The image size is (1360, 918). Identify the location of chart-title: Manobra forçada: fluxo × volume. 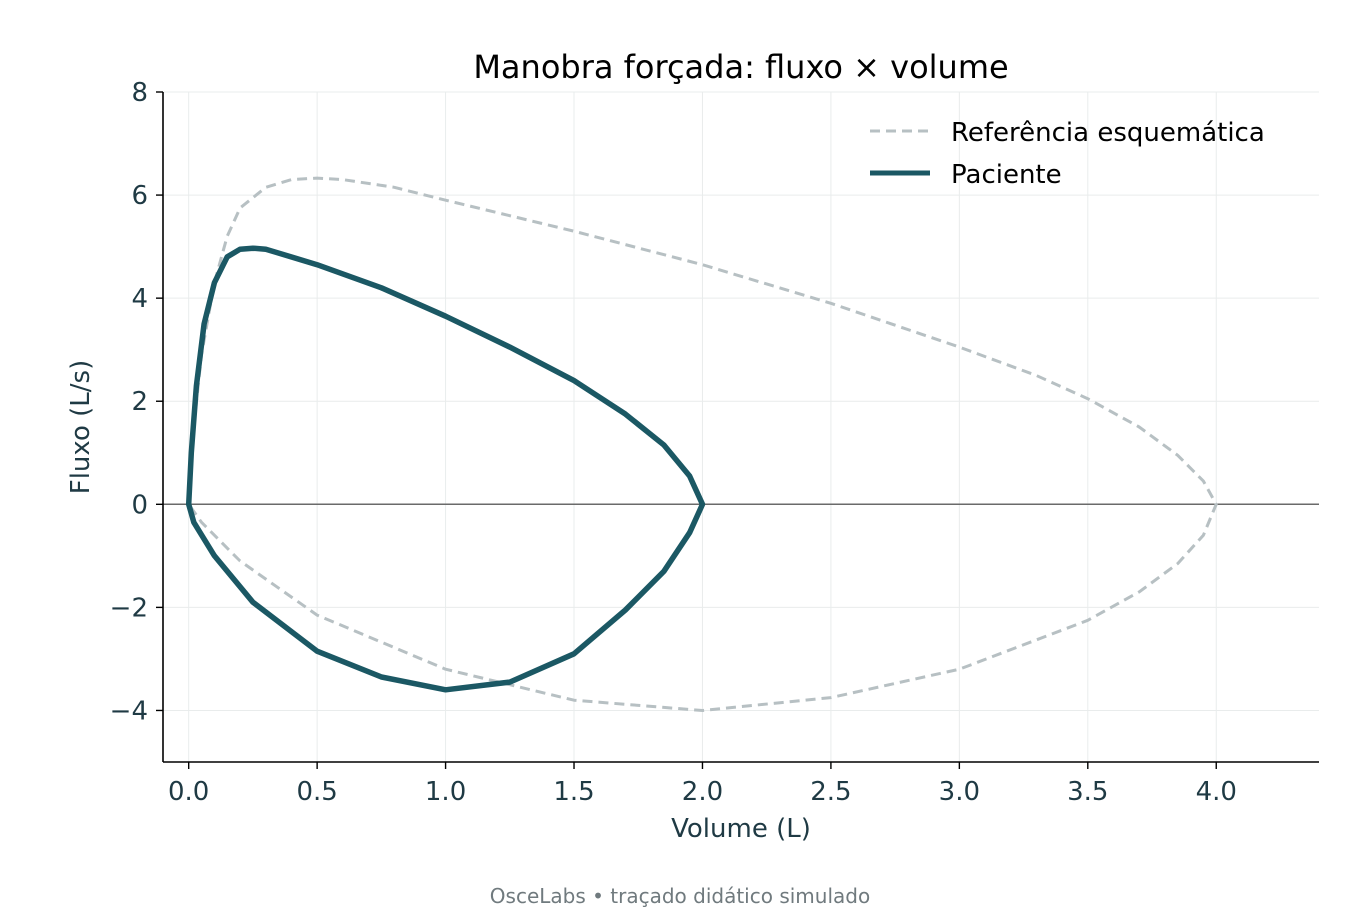
(740, 67).